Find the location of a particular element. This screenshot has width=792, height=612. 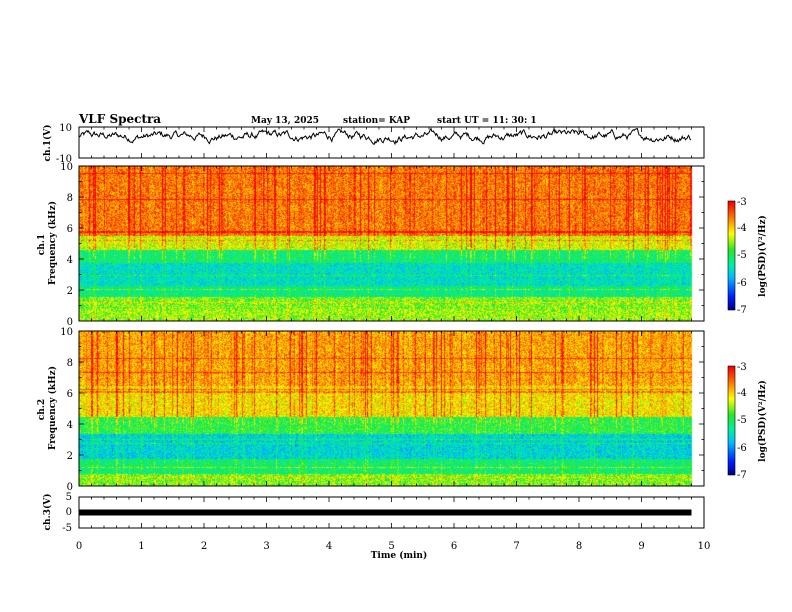

ch2-spectrogram-yticks: 0 2 4 6 8 10 is located at coordinates (66, 410).